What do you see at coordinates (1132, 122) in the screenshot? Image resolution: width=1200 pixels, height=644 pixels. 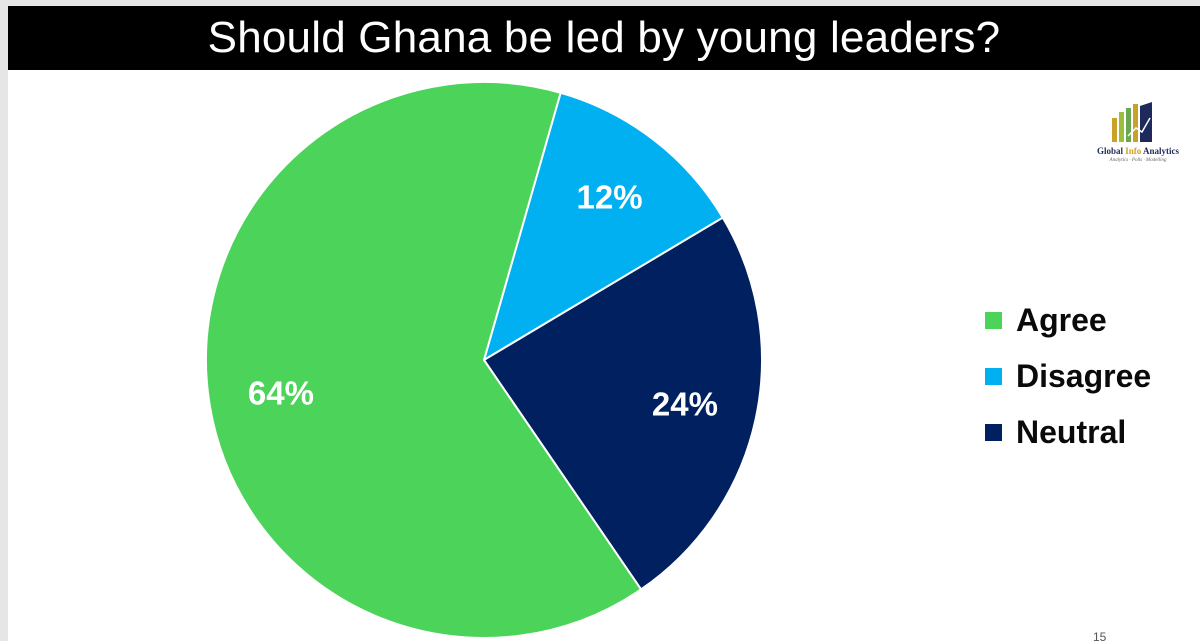 I see `logo-bars-icon` at bounding box center [1132, 122].